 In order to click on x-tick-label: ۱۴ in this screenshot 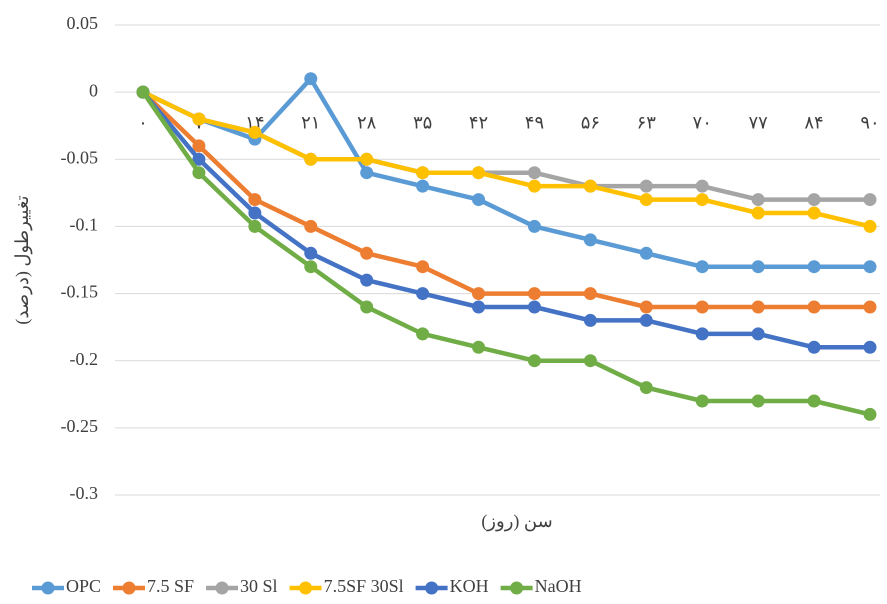, I will do `click(254, 122)`.